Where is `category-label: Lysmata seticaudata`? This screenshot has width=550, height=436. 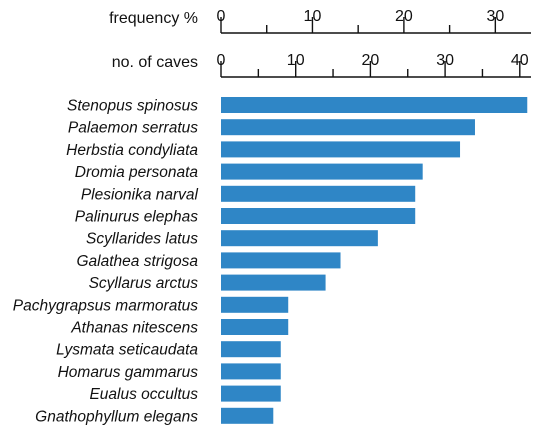
category-label: Lysmata seticaudata is located at coordinates (127, 350).